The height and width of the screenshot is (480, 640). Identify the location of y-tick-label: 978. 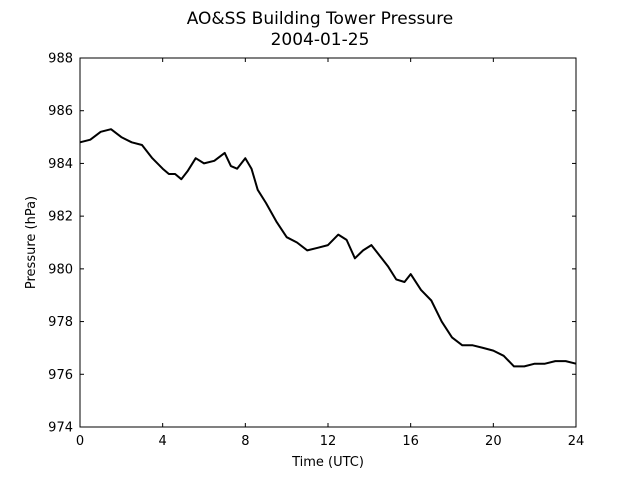
(60, 322).